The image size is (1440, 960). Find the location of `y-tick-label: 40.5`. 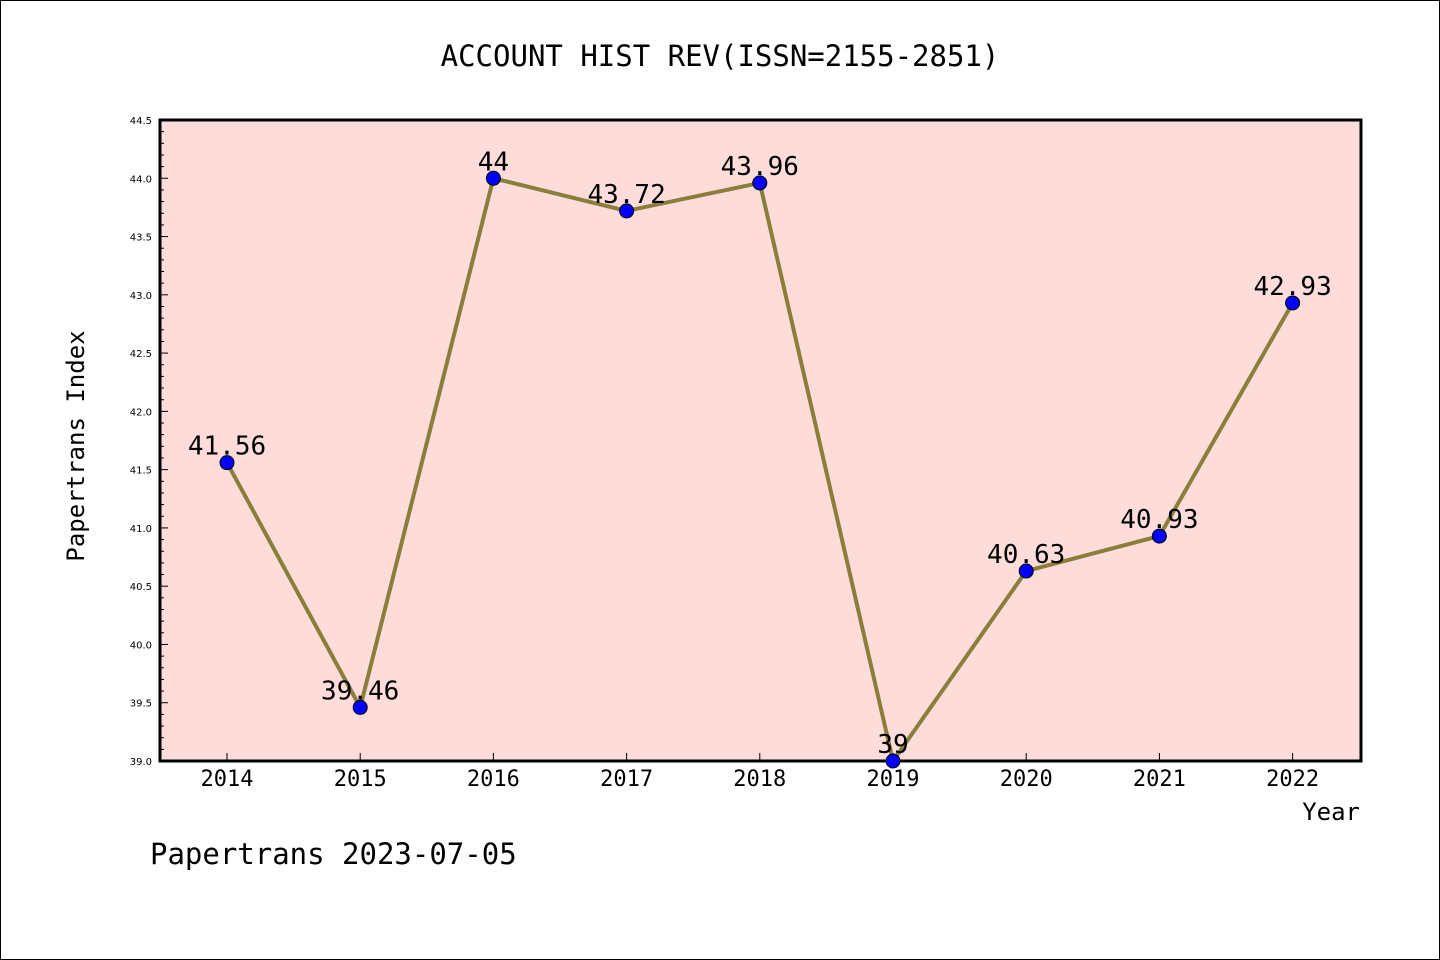

y-tick-label: 40.5 is located at coordinates (141, 587).